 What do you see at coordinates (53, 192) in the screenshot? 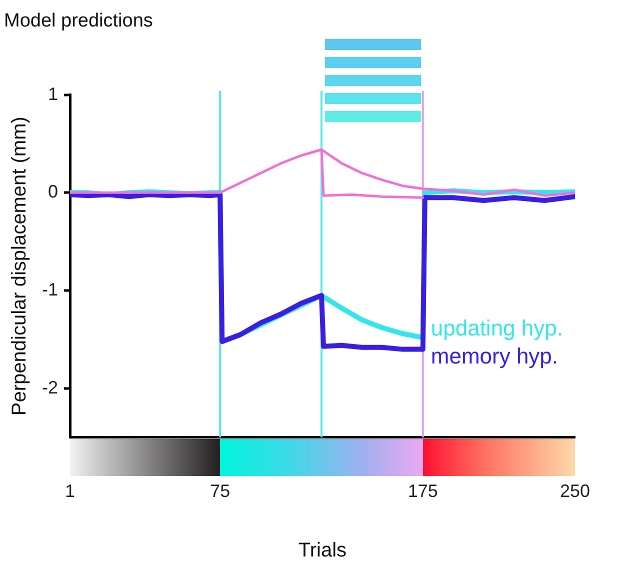
I see `y-tick-label: 0` at bounding box center [53, 192].